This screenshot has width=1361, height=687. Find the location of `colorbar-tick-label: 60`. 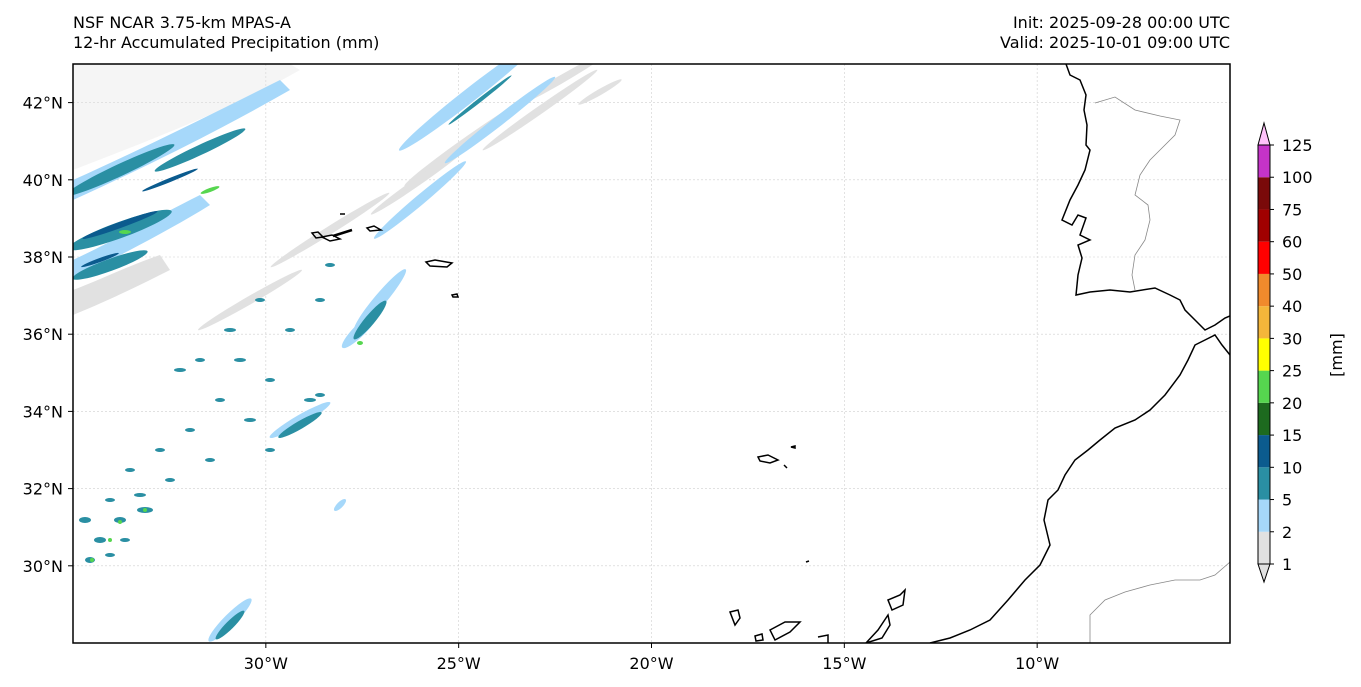

colorbar-tick-label: 60 is located at coordinates (1292, 242).